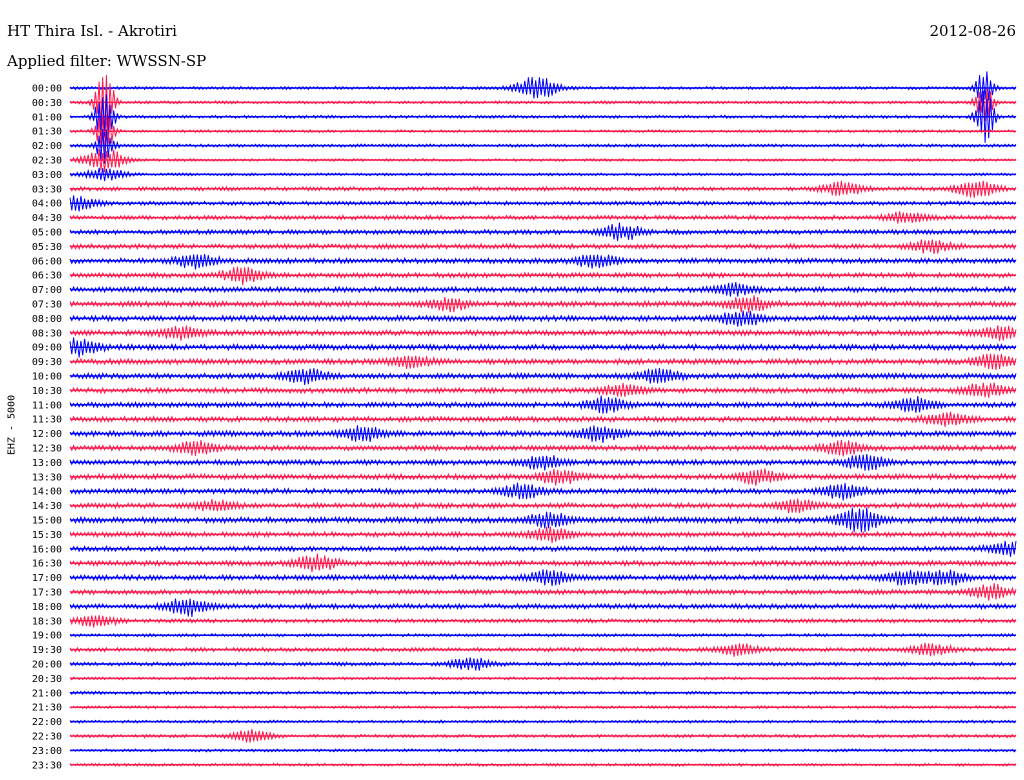  I want to click on time-tick-label: 15:30, so click(47, 535).